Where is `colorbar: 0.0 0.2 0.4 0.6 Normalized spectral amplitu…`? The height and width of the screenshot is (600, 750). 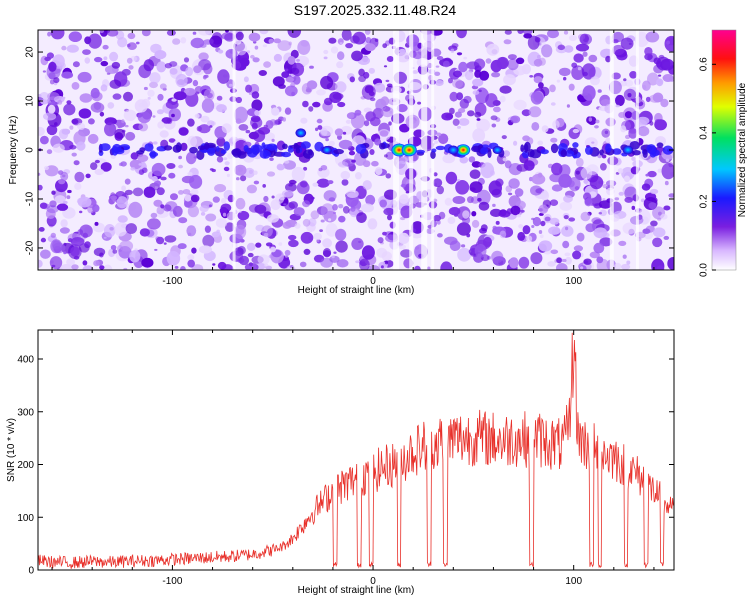
colorbar: 0.0 0.2 0.4 0.6 Normalized spectral amplitu… is located at coordinates (723, 153).